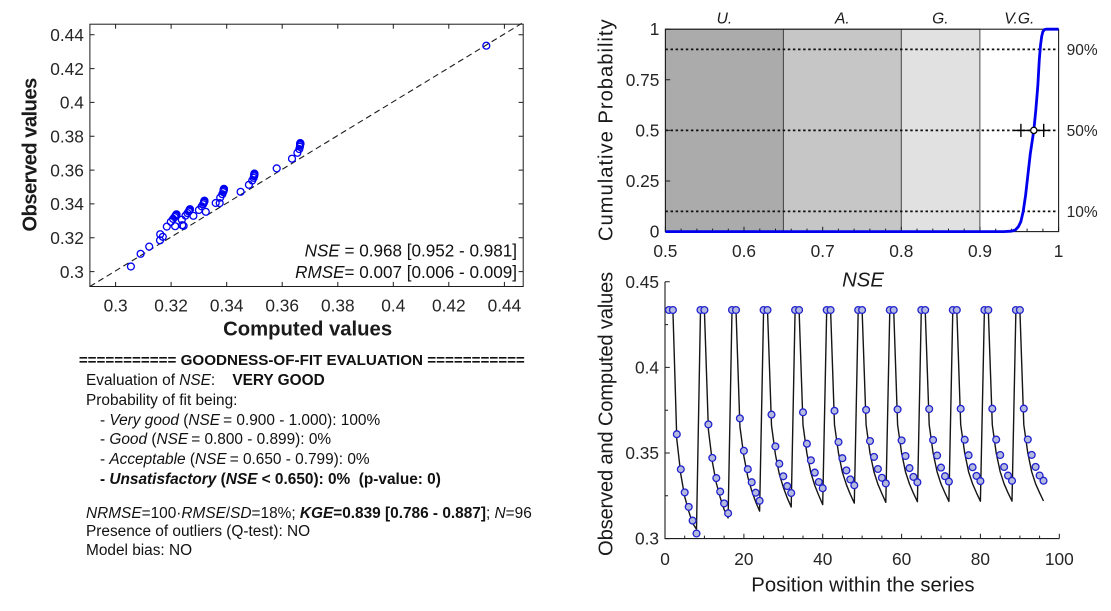 The width and height of the screenshot is (1111, 611). What do you see at coordinates (1082, 131) in the screenshot?
I see `svg-text: 50%` at bounding box center [1082, 131].